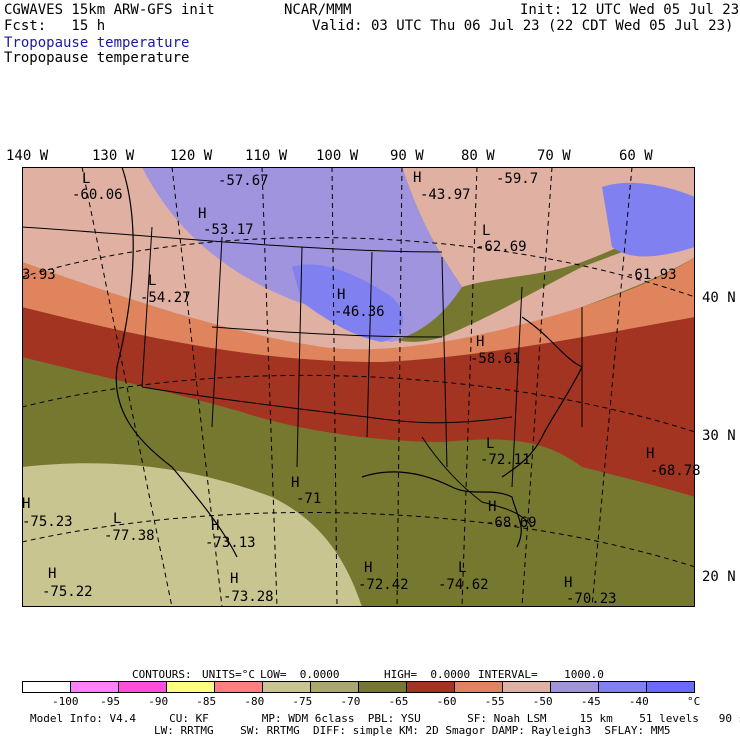 This screenshot has width=740, height=740. Describe the element at coordinates (266, 156) in the screenshot. I see `lon-label-110w: 110 W` at that location.